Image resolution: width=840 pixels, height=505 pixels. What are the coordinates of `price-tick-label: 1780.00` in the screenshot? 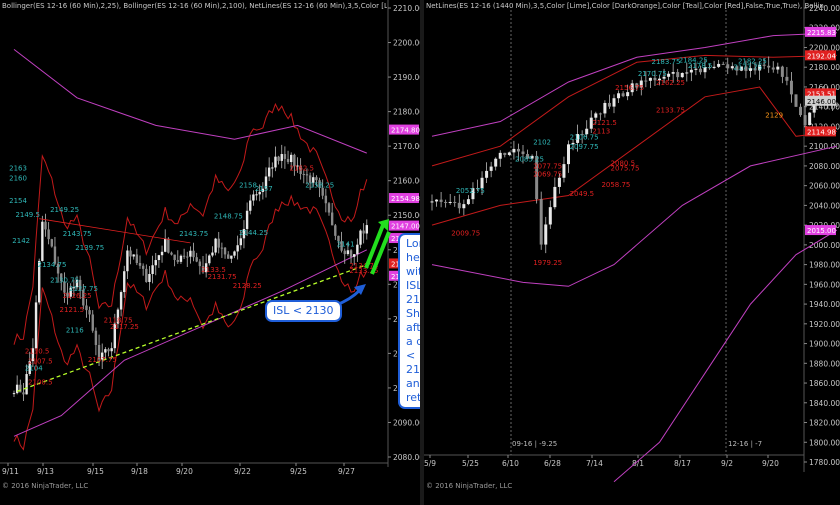 It's located at (824, 462).